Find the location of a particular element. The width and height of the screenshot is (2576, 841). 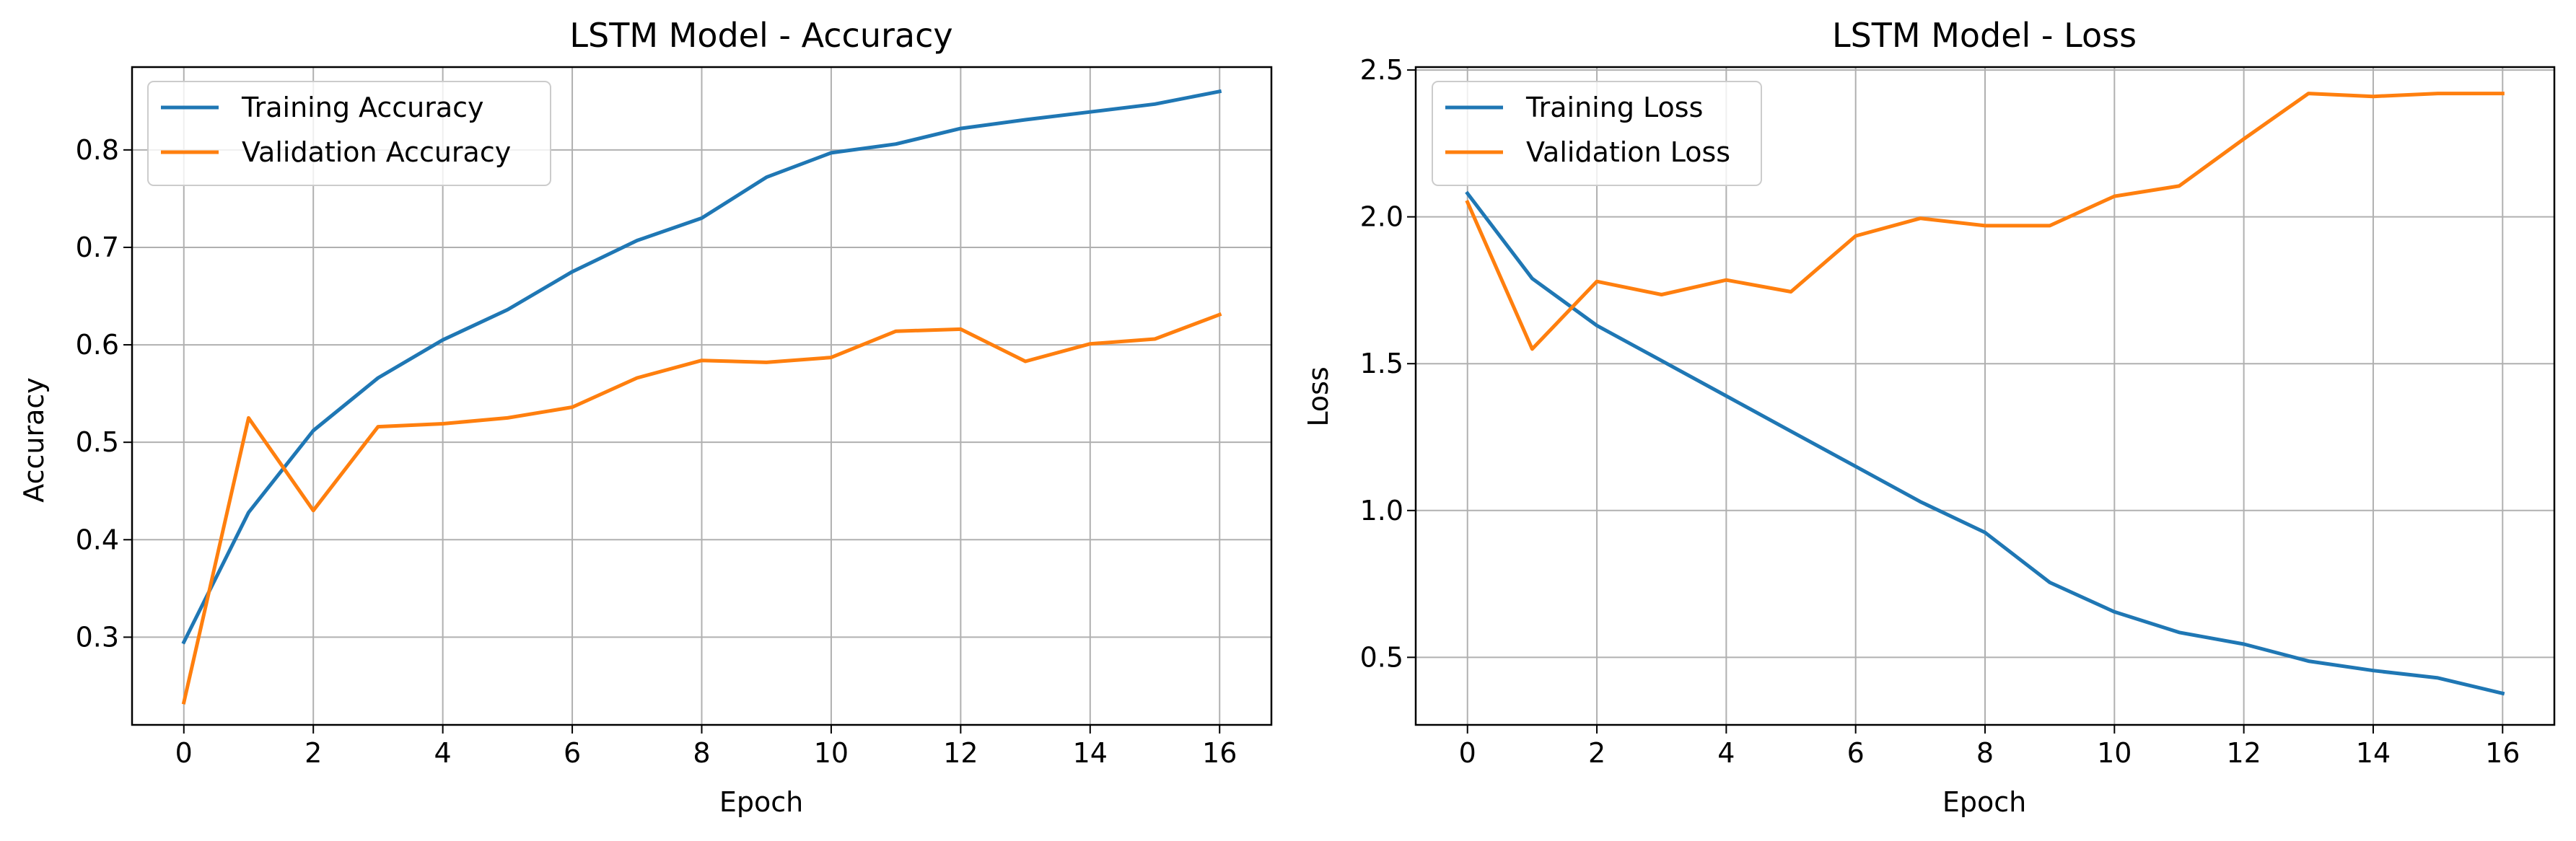

loss-chart-title: LSTM Model - Loss is located at coordinates (1984, 35).